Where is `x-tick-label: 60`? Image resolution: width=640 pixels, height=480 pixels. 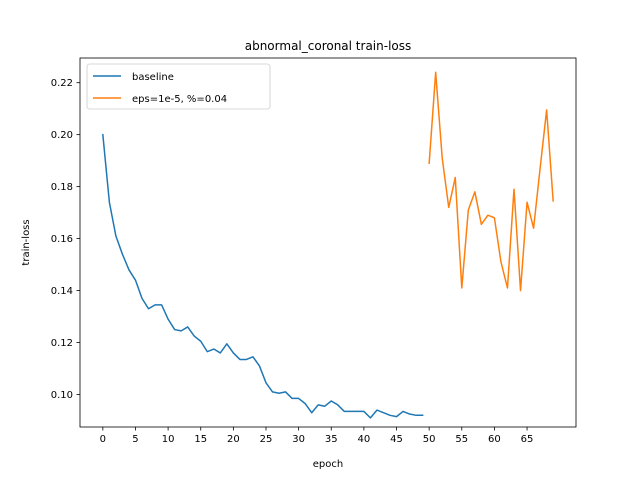 x-tick-label: 60 is located at coordinates (494, 439).